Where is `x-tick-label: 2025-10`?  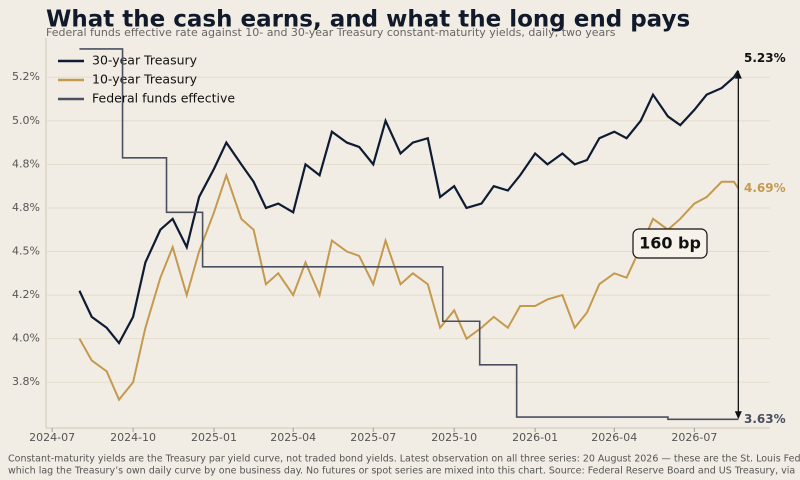 x-tick-label: 2025-10 is located at coordinates (454, 437).